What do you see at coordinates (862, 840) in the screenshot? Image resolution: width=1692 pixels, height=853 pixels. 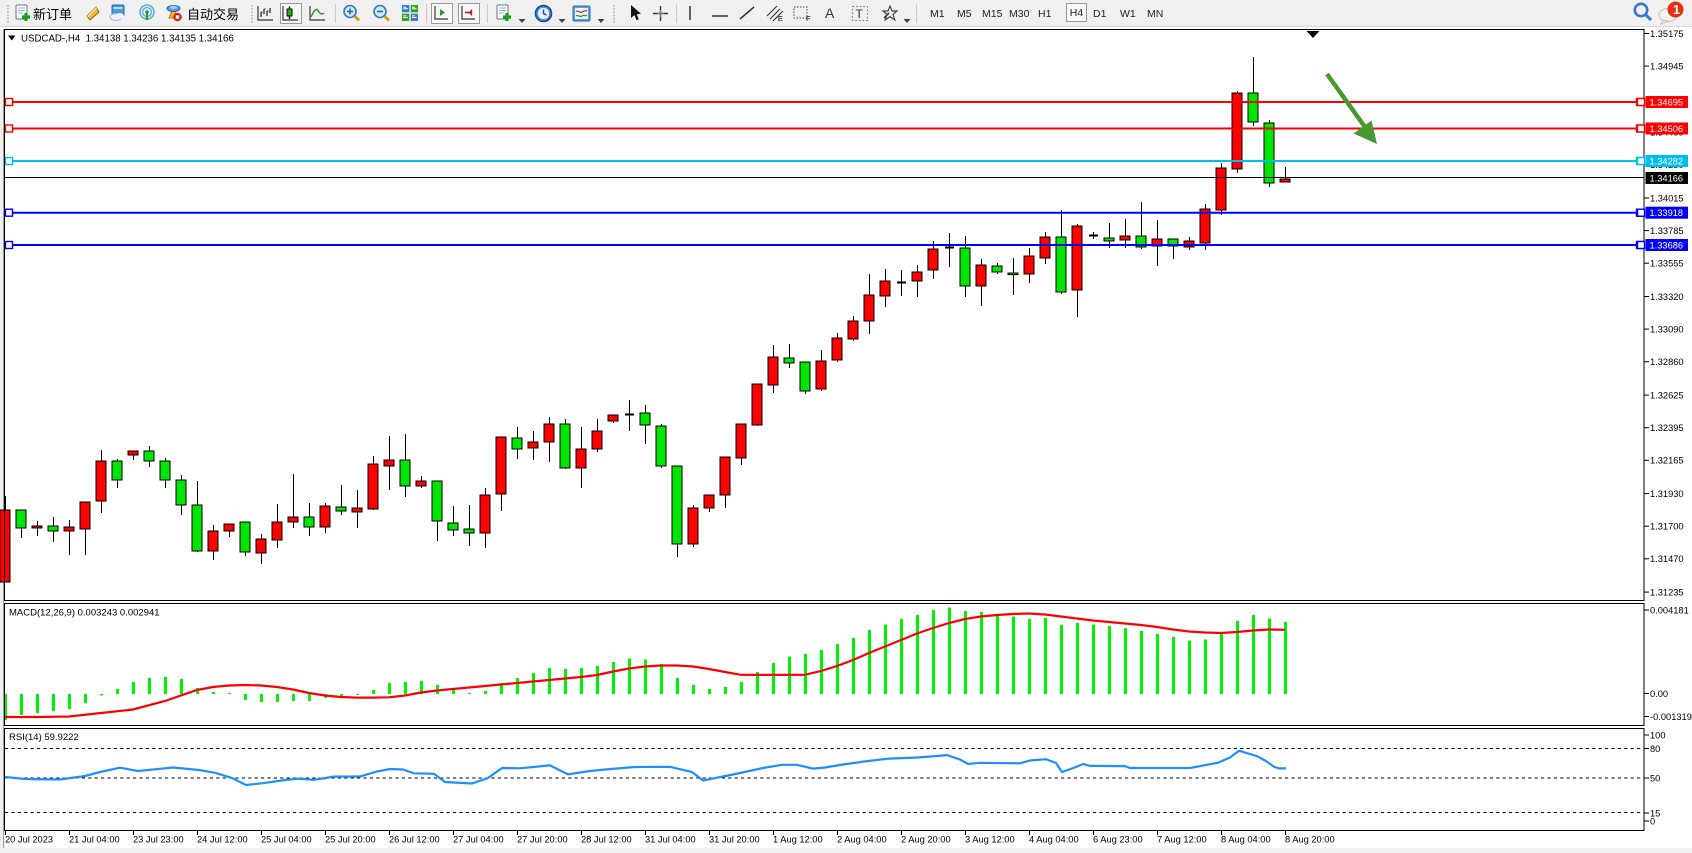 I see `svg-text: 2 Aug 04:00` at bounding box center [862, 840].